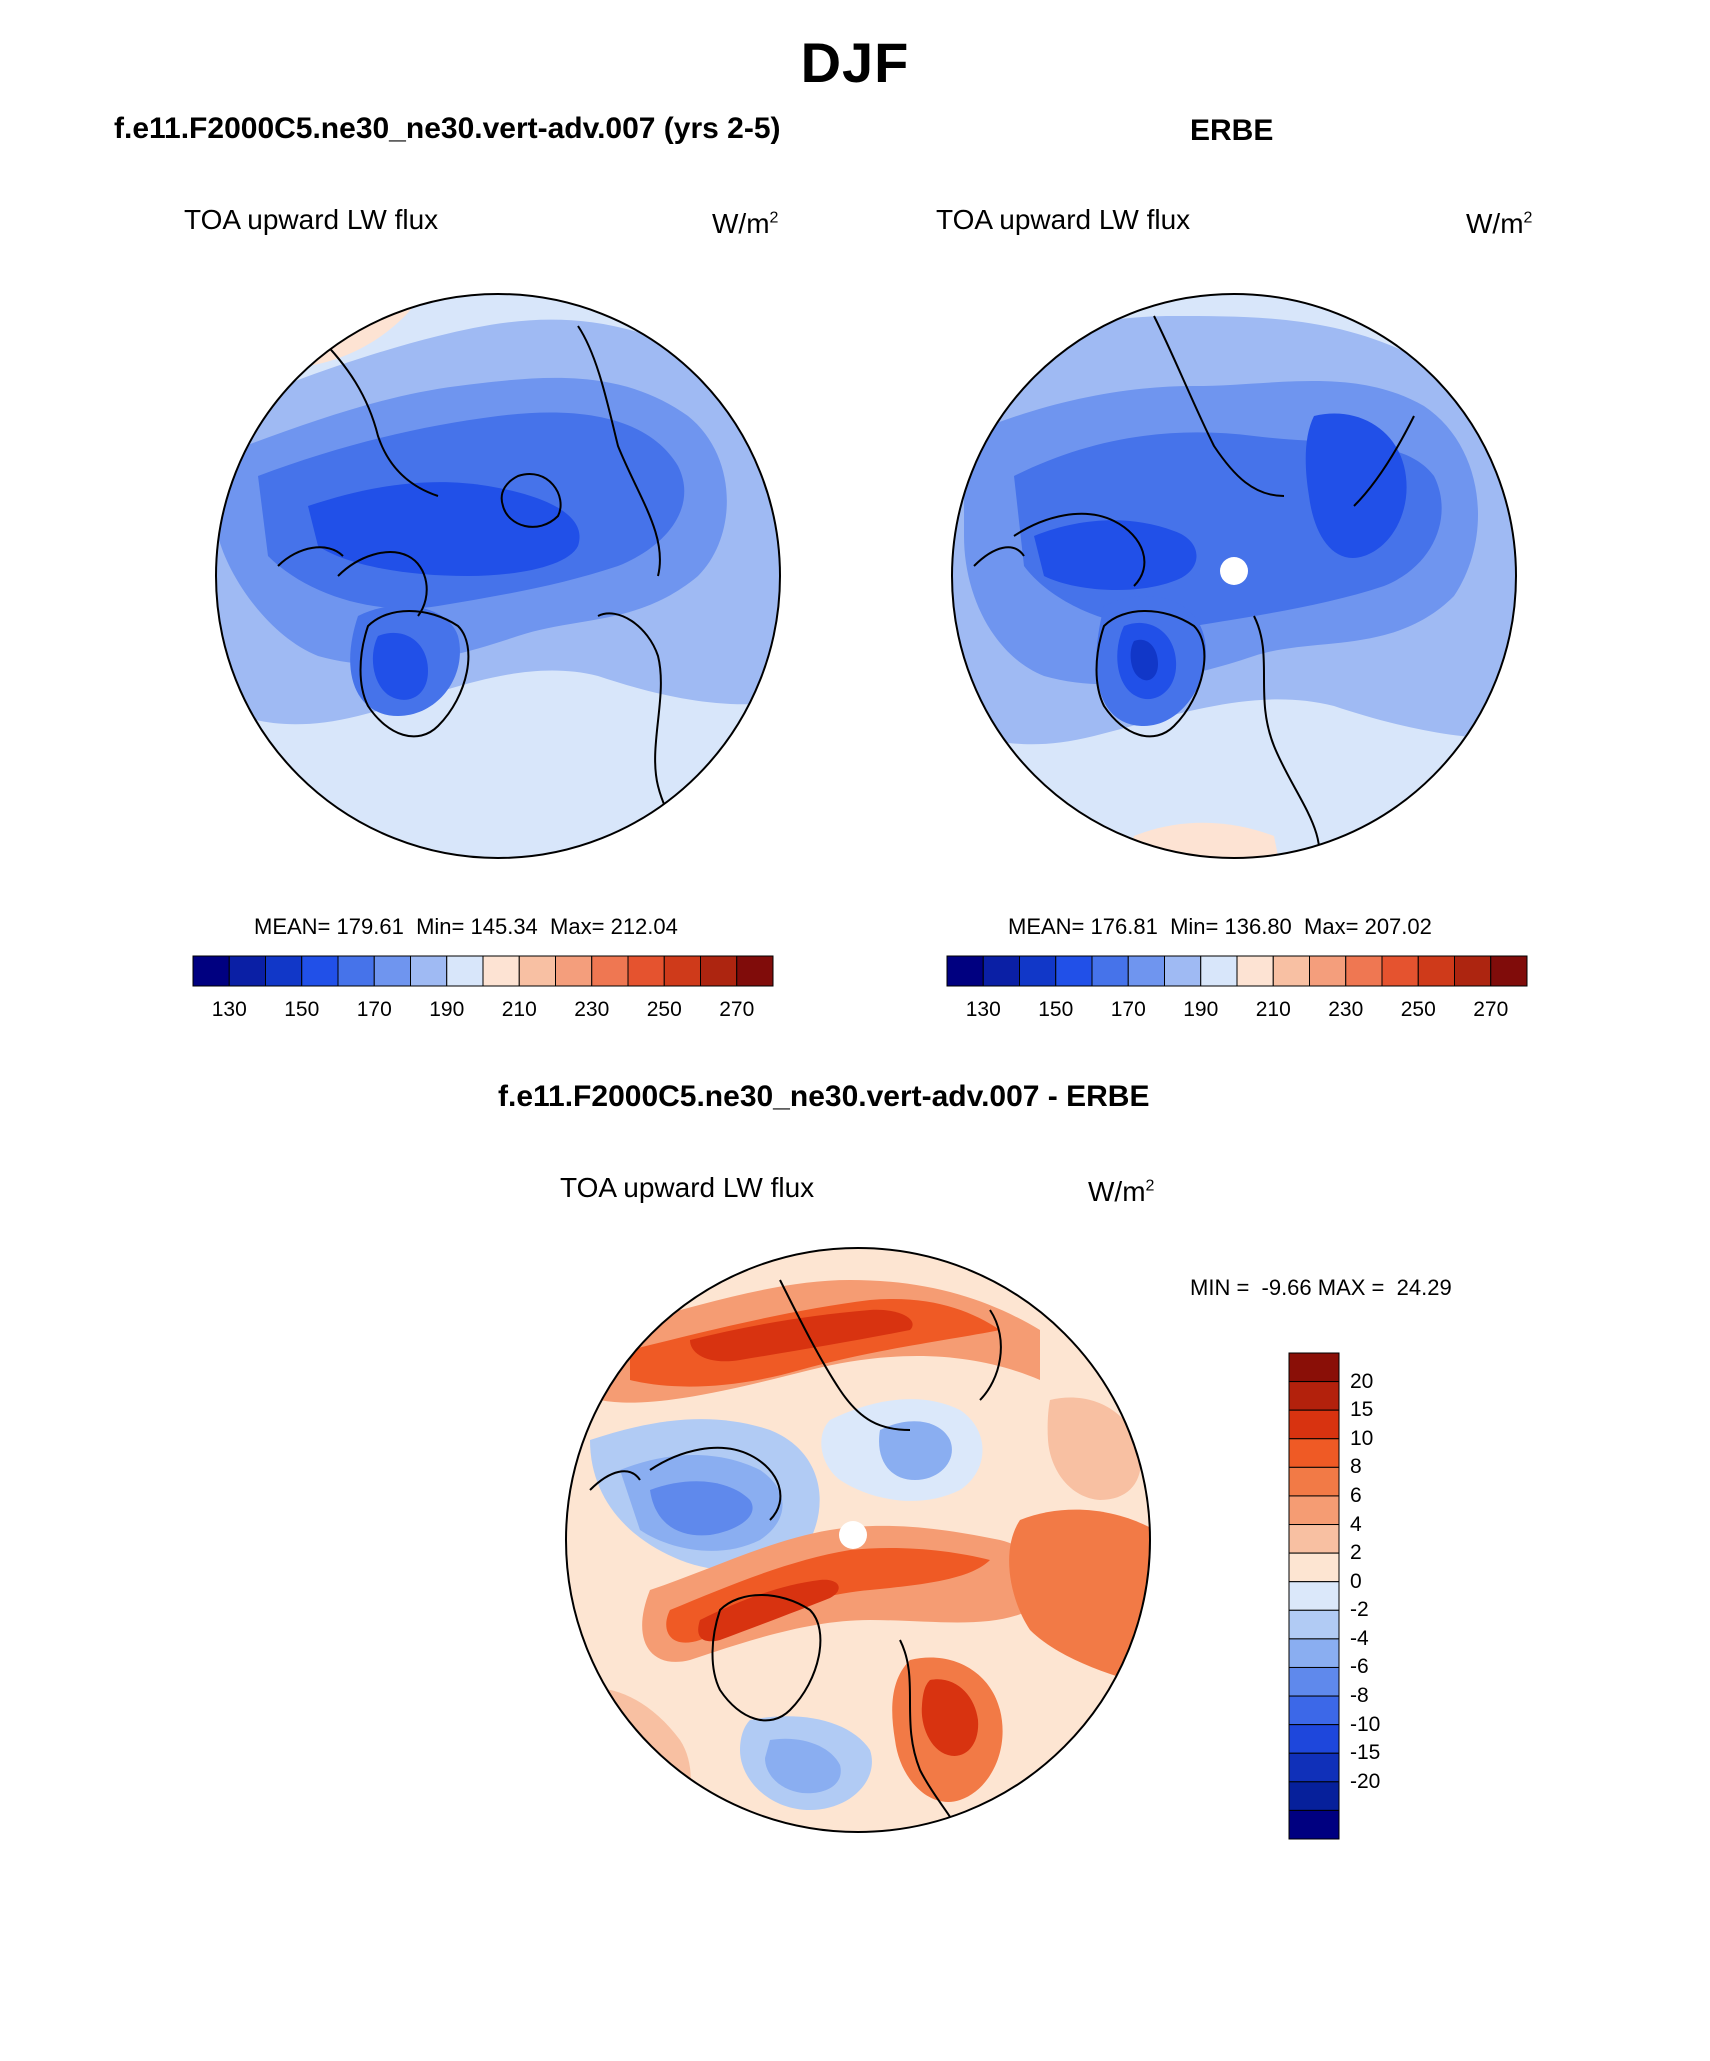 The height and width of the screenshot is (2061, 1710). I want to click on panel-1-colorbar-tick-label: 250, so click(664, 1009).